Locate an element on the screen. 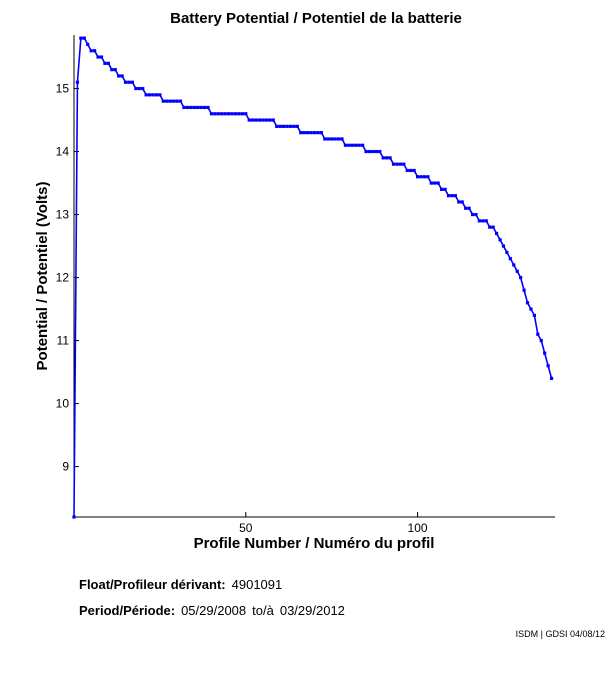 This screenshot has height=675, width=611. y-tick-label: 12 is located at coordinates (63, 278).